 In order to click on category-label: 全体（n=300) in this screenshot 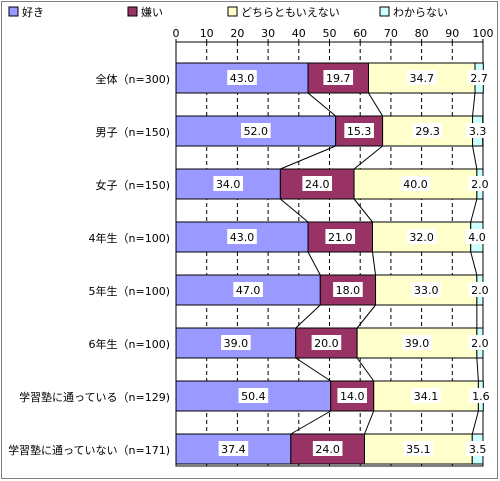, I will do `click(133, 79)`.